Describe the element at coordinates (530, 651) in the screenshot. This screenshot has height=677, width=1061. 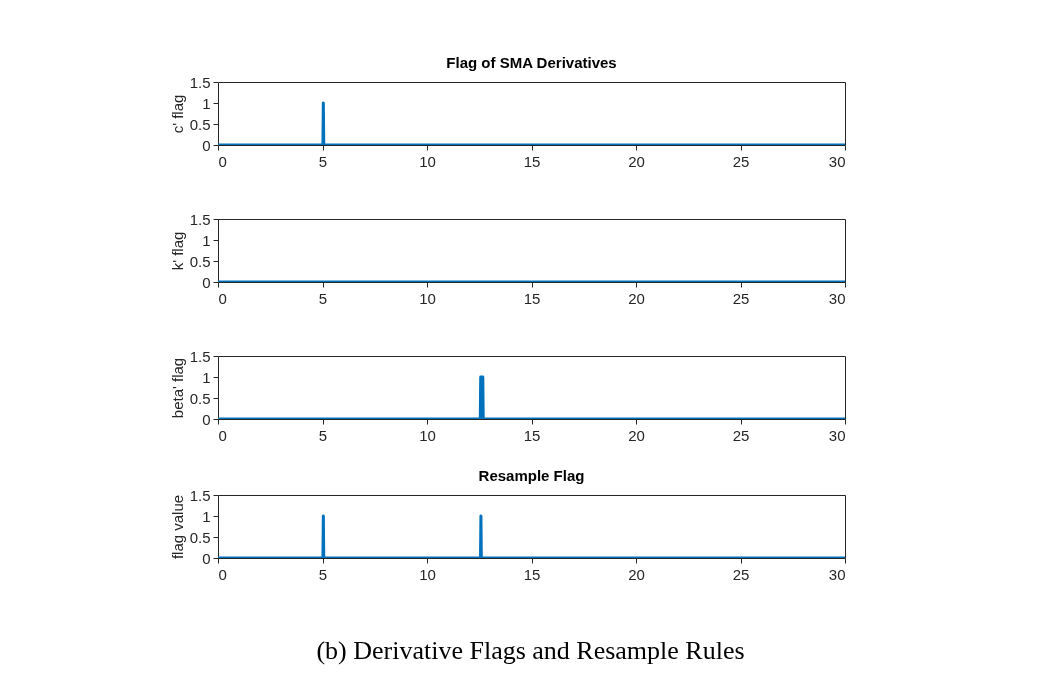
I see `text: (b) Derivative Flags and Resample Rules` at that location.